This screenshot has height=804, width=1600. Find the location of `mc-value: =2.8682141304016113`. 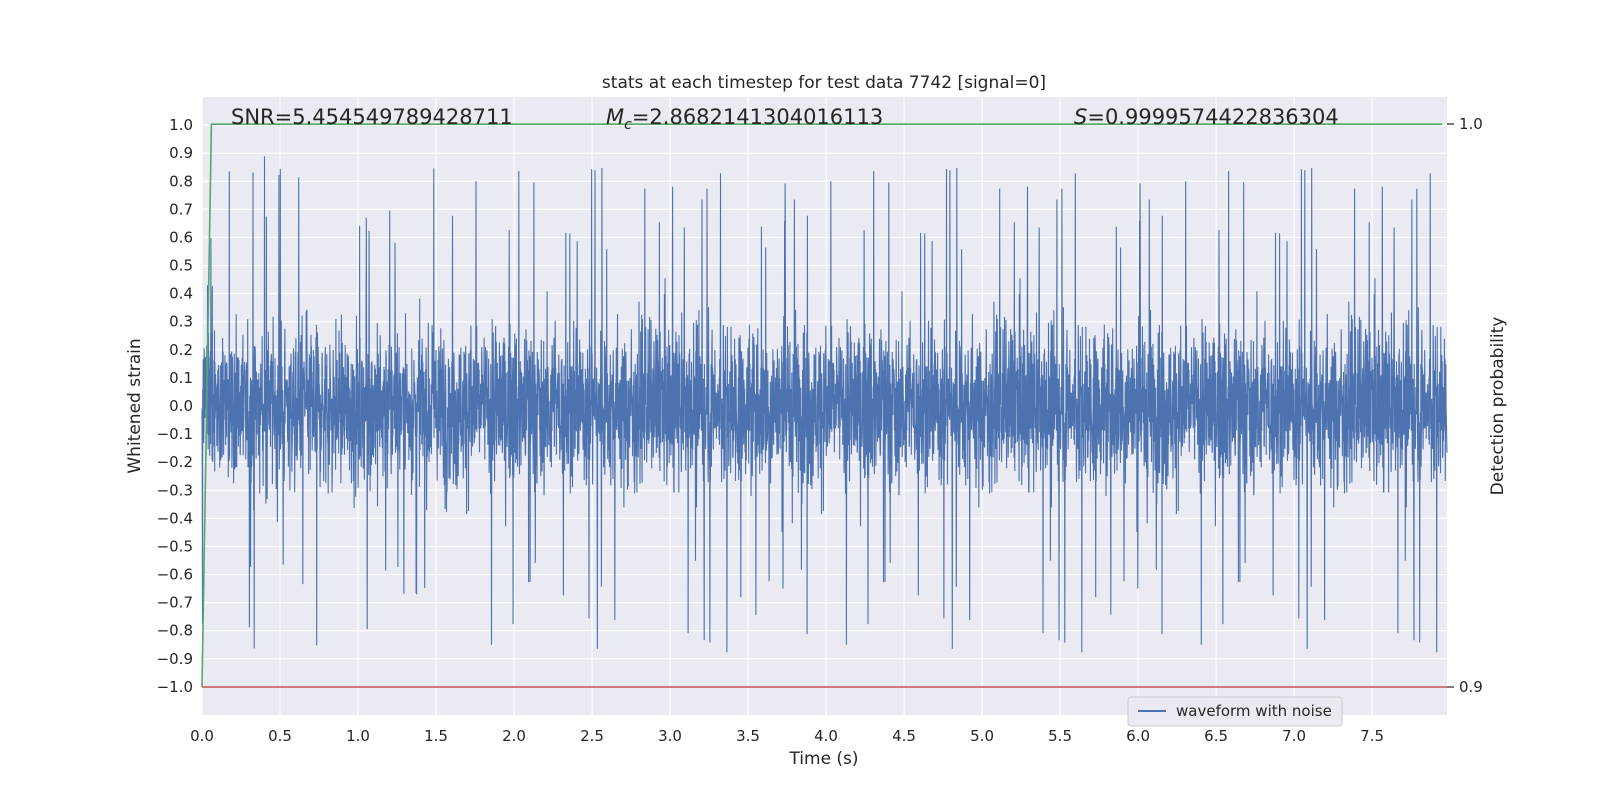

mc-value: =2.8682141304016113 is located at coordinates (757, 117).